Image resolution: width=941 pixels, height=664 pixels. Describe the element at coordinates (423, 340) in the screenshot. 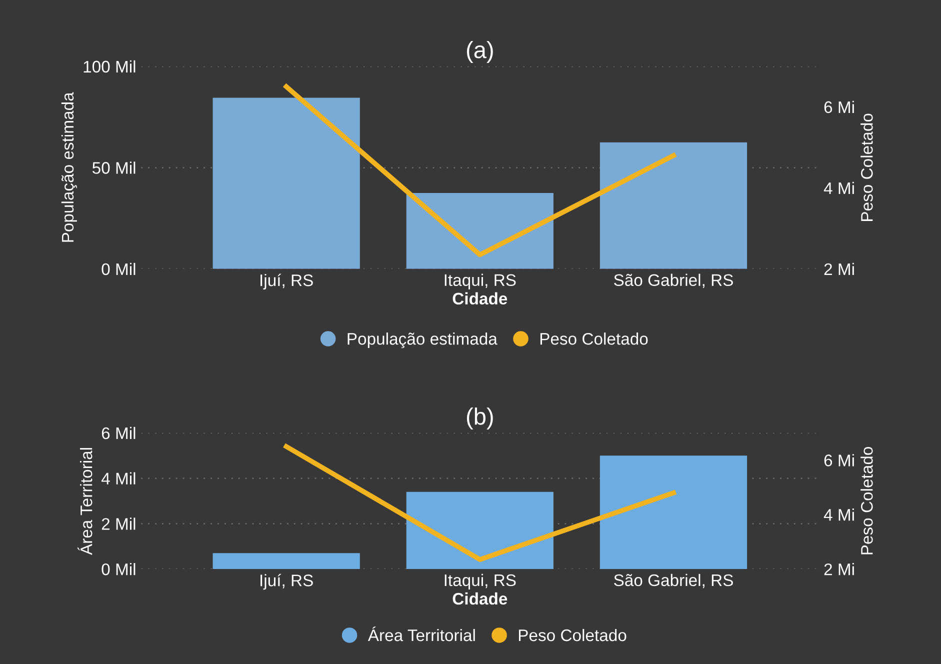

I see `legend-label: População estimada` at that location.